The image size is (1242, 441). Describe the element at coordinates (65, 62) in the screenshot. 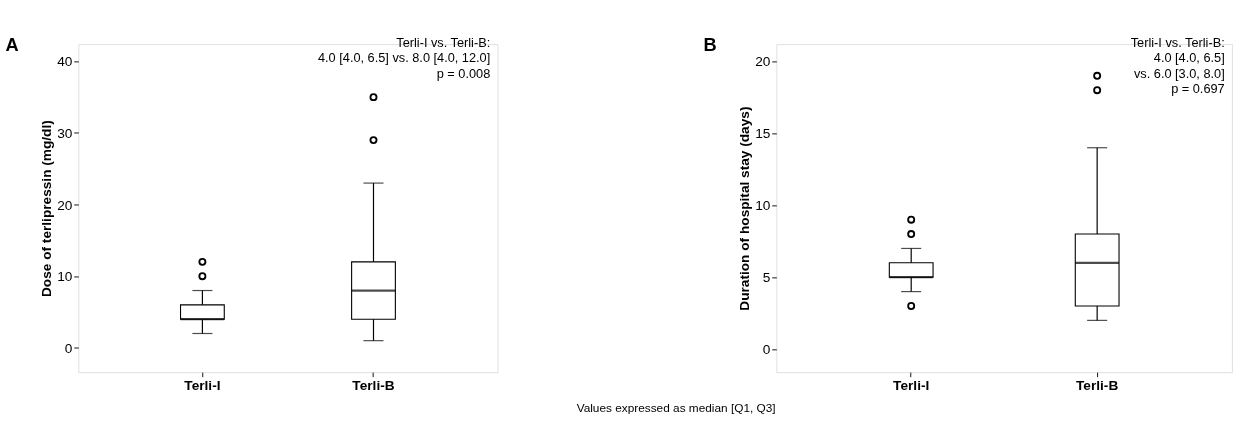

I see `y-tick-label: 40` at that location.